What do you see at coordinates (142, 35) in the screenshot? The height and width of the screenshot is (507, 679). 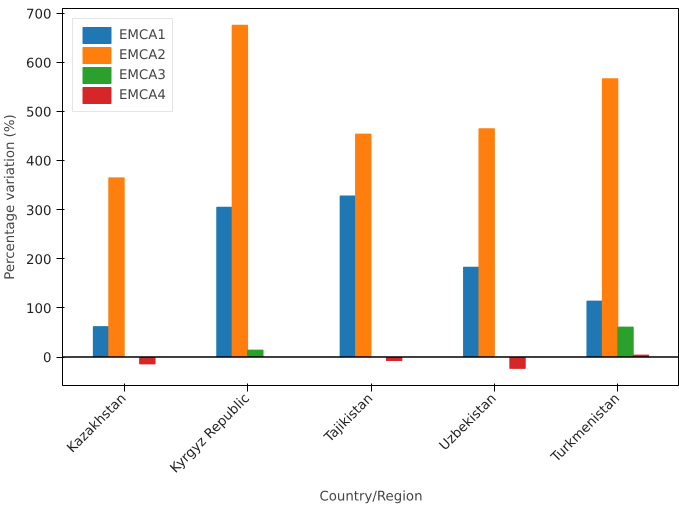 I see `legend-label: EMCA1` at bounding box center [142, 35].